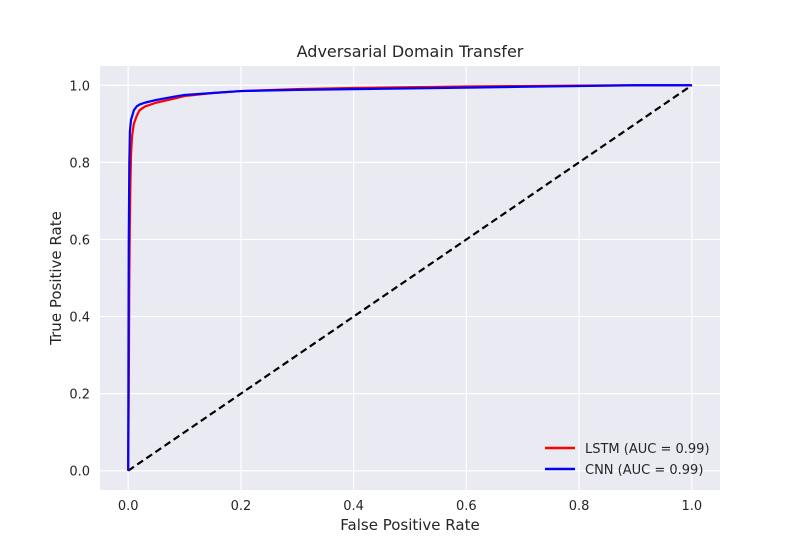 The height and width of the screenshot is (550, 800). What do you see at coordinates (409, 525) in the screenshot?
I see `x-axis-label: False Positive Rate` at bounding box center [409, 525].